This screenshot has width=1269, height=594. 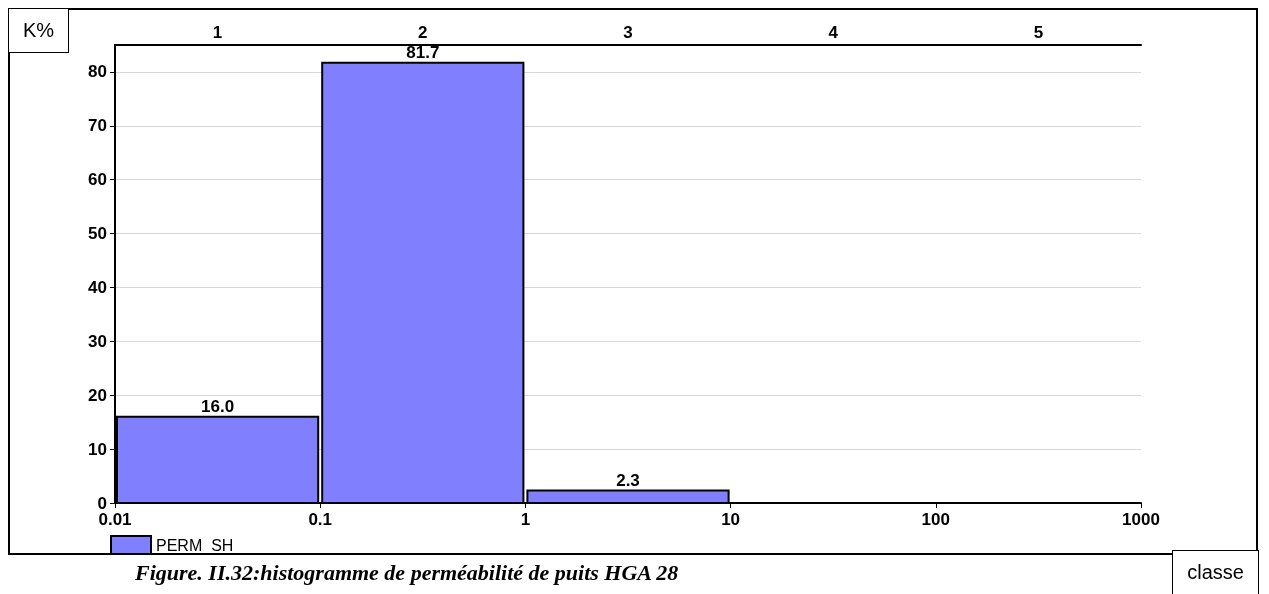 What do you see at coordinates (102, 503) in the screenshot?
I see `y-tick-label: 0` at bounding box center [102, 503].